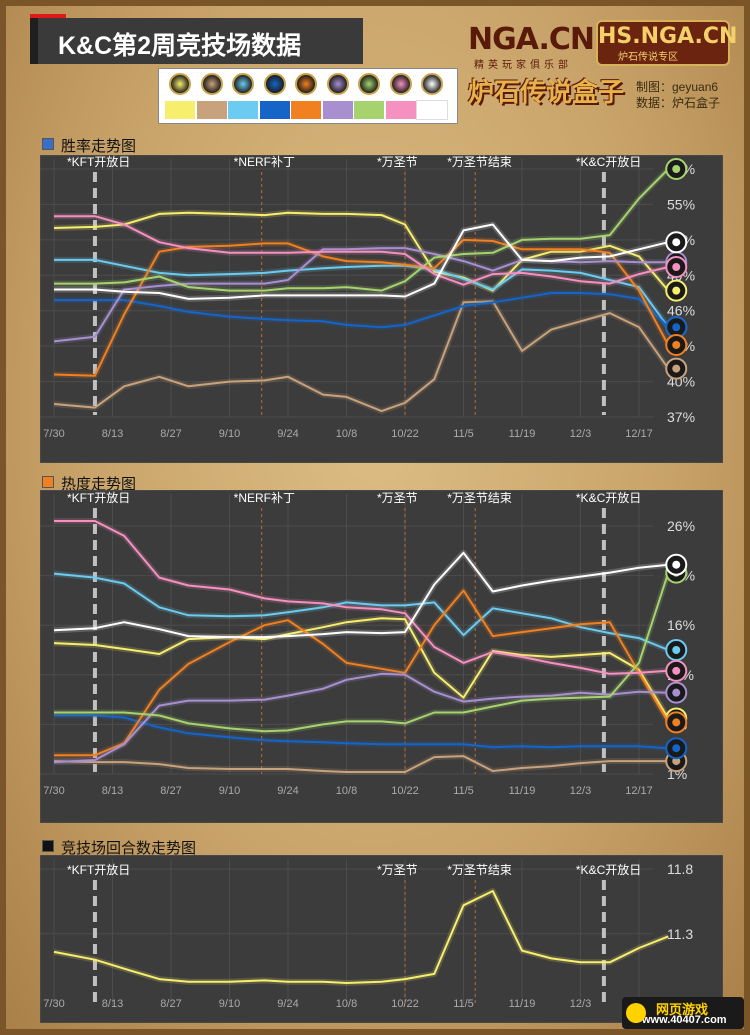  Describe the element at coordinates (180, 84) in the screenshot. I see `druid-icon` at that location.